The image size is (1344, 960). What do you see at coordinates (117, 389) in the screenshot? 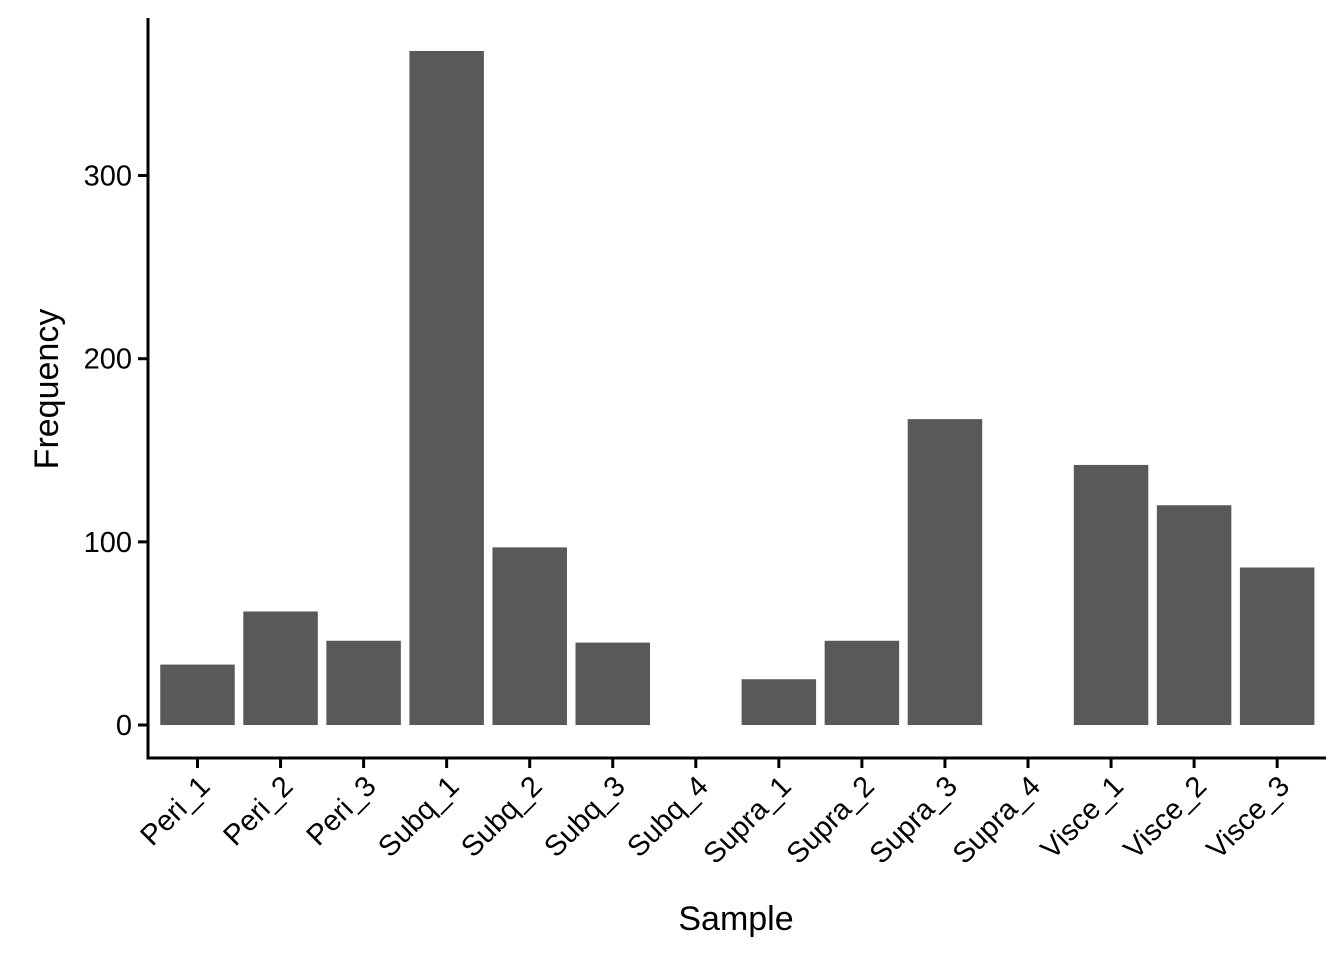
I see `y-axis: 0 100 200 300` at bounding box center [117, 389].